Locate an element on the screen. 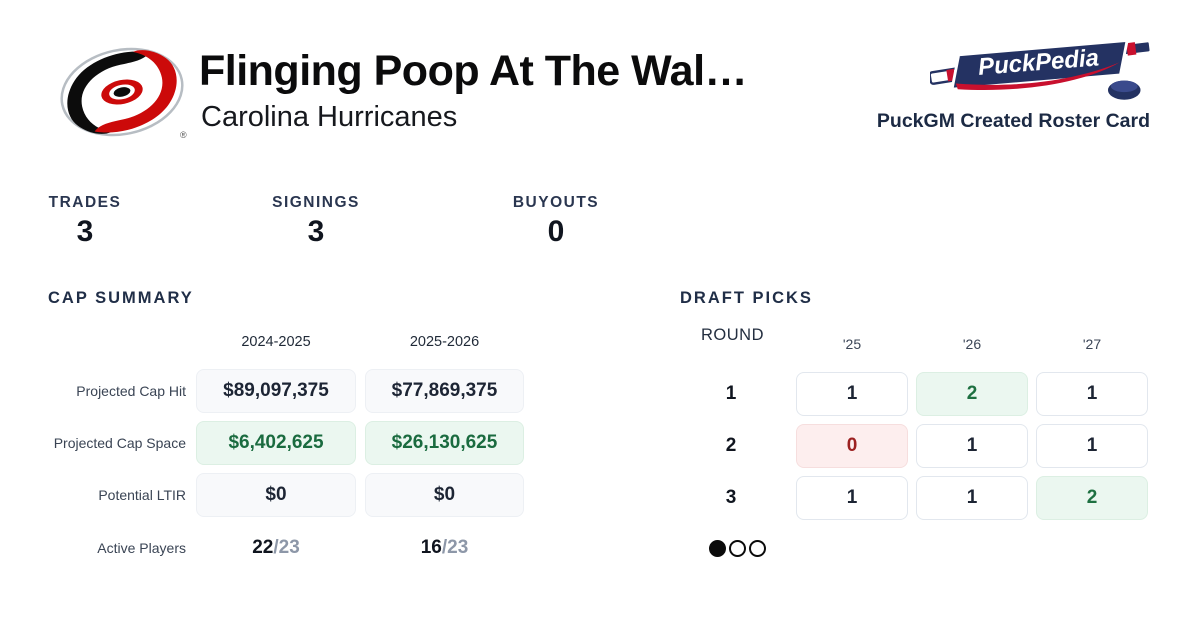  registered-mark: ® is located at coordinates (183, 135).